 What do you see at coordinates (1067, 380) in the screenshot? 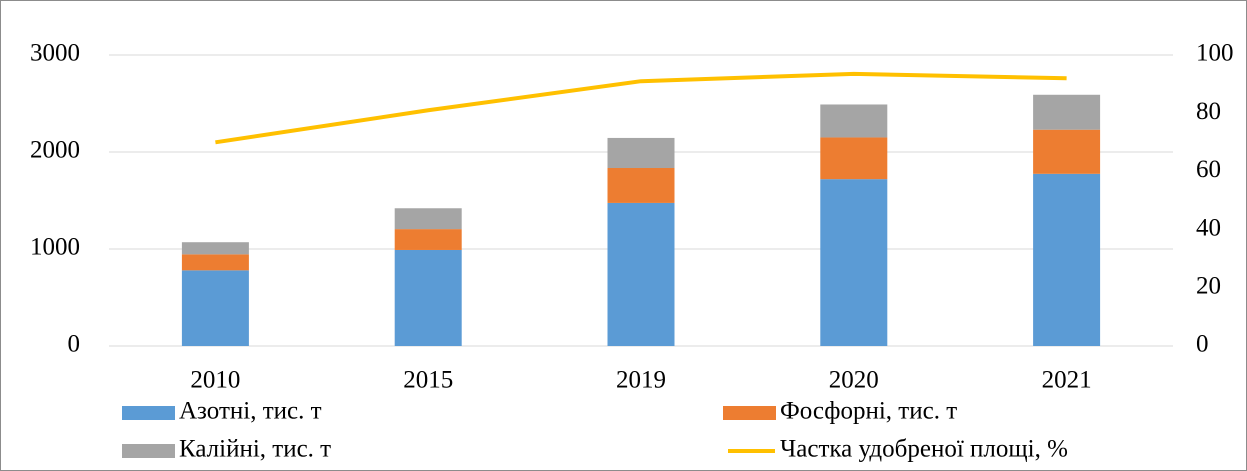
I see `x-tick-label: 2021` at bounding box center [1067, 380].